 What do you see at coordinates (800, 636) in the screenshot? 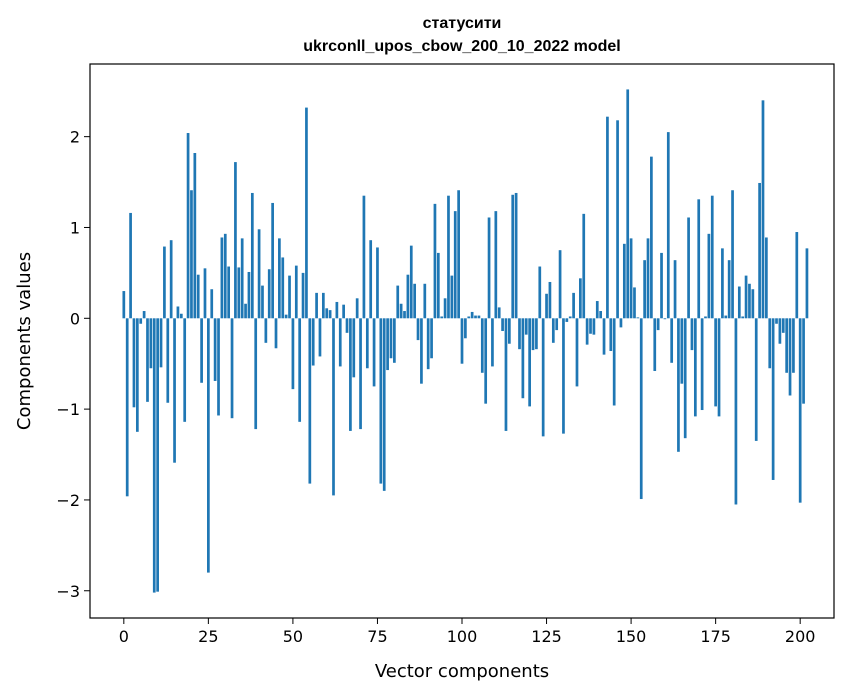
I see `x-tick-label: 200` at bounding box center [800, 636].